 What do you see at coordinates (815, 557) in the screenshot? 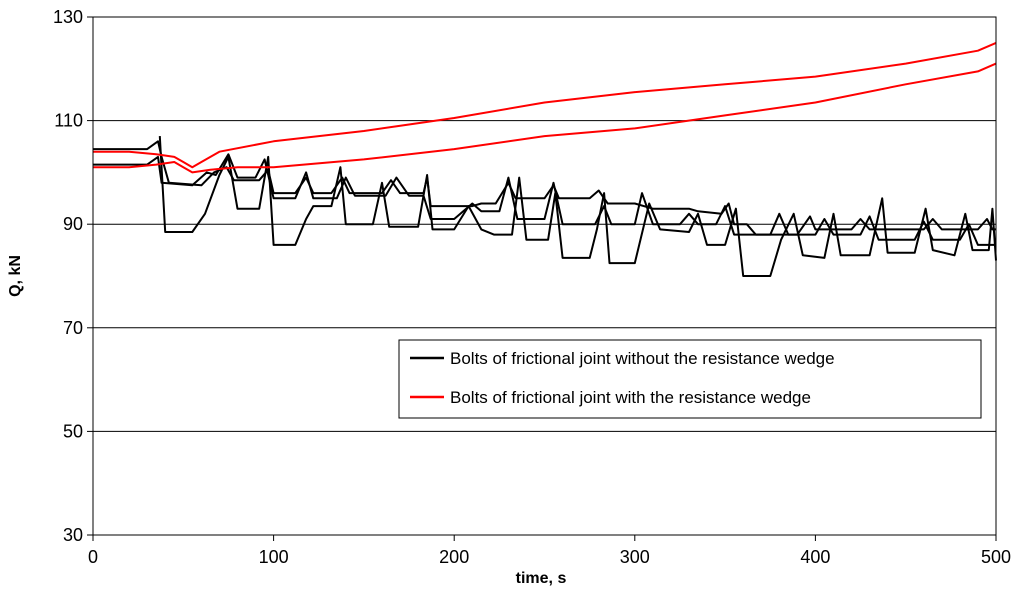
I see `x-tick-label: 400` at bounding box center [815, 557].